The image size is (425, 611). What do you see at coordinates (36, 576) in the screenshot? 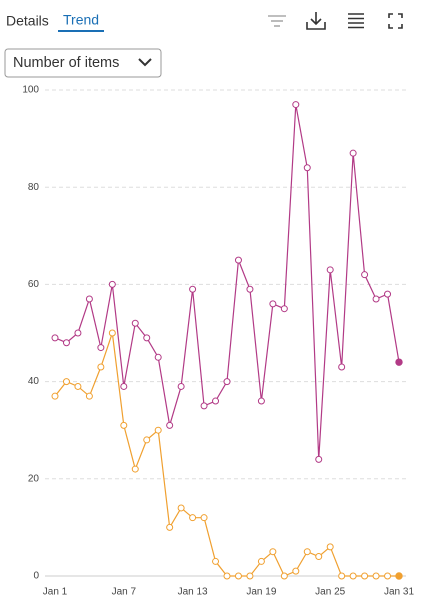
I see `y-tick-label: 0` at bounding box center [36, 576].